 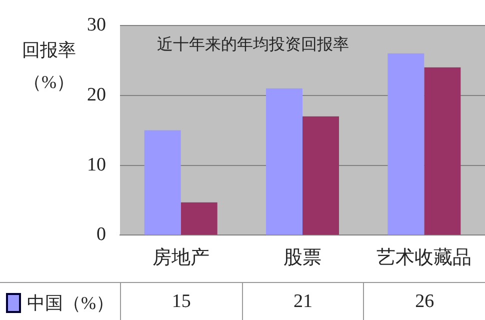 I want to click on x-tick-label: 股票, so click(x=303, y=258).